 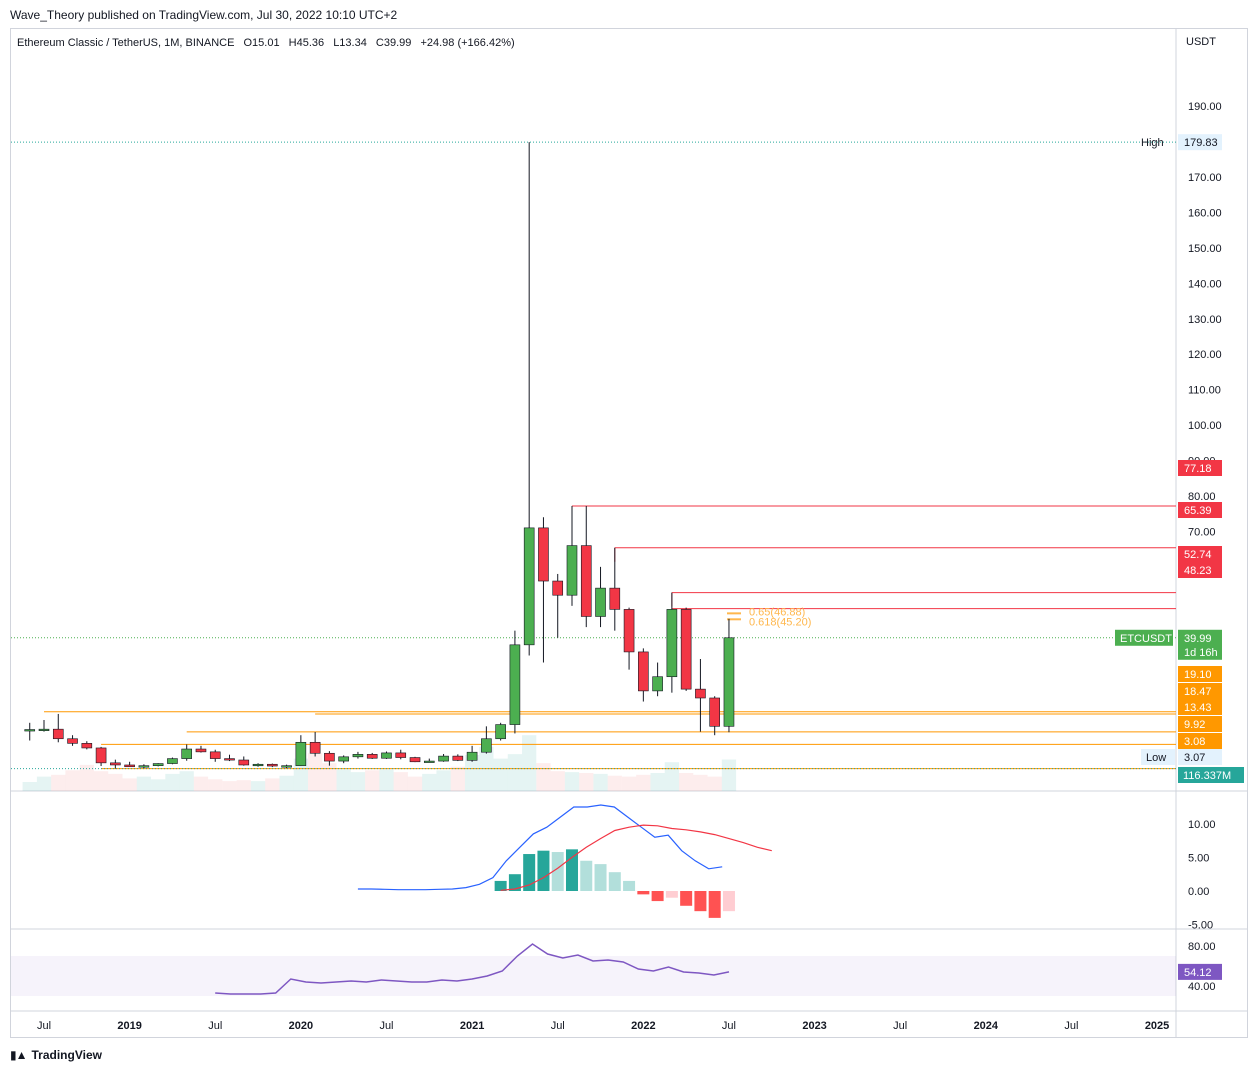 I want to click on ohlc-low: L13.34, so click(x=350, y=43).